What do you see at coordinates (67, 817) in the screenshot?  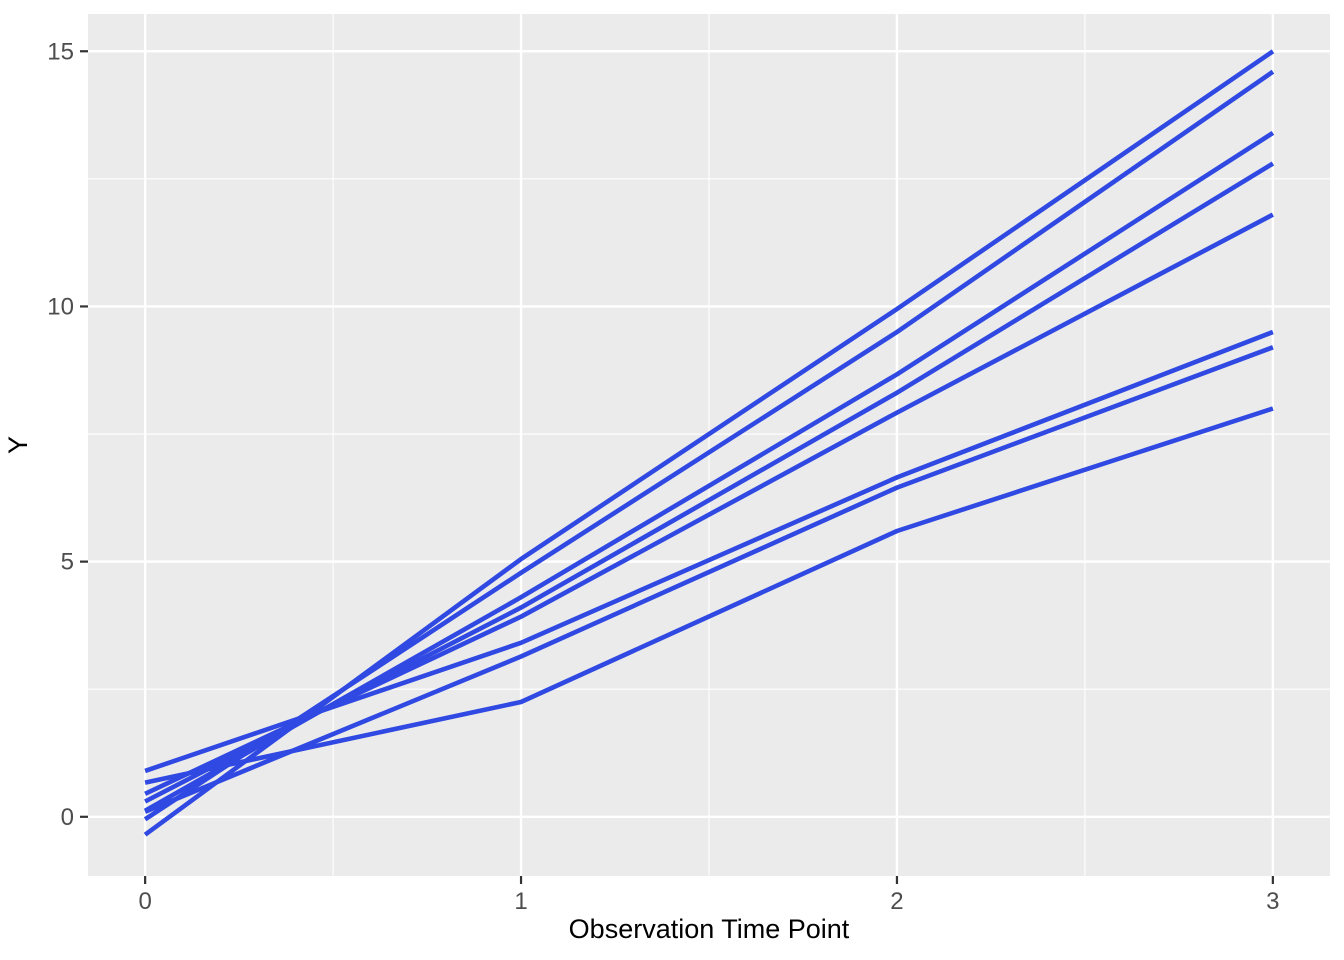 I see `y-tick-label-0: 0` at bounding box center [67, 817].